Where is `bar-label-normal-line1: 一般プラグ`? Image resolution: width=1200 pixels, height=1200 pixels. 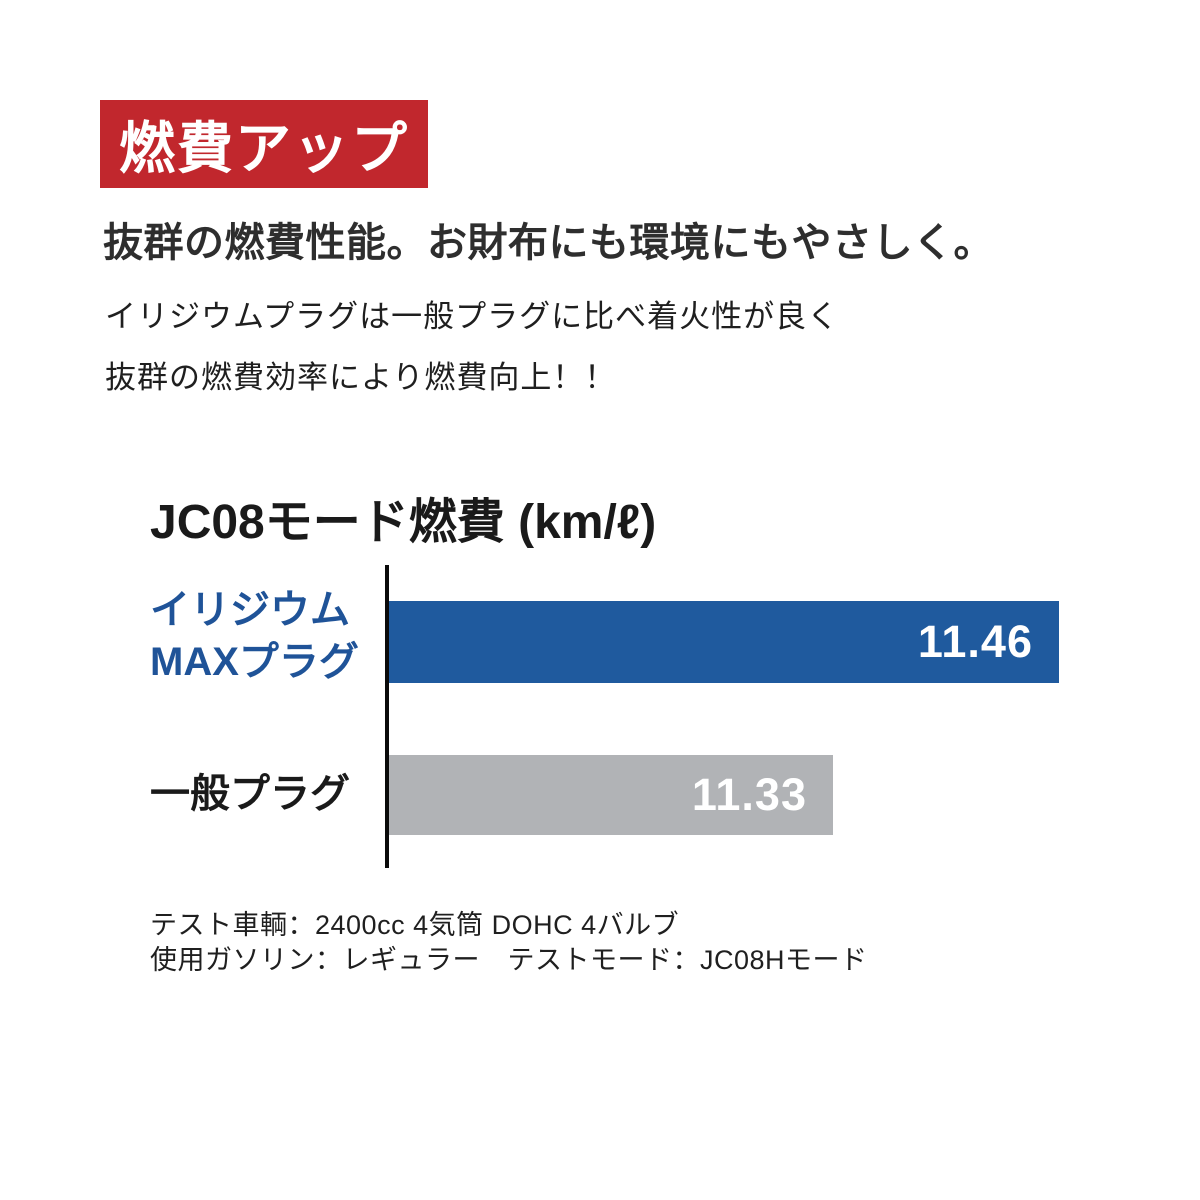
bar-label-normal-line1: 一般プラグ is located at coordinates (250, 794).